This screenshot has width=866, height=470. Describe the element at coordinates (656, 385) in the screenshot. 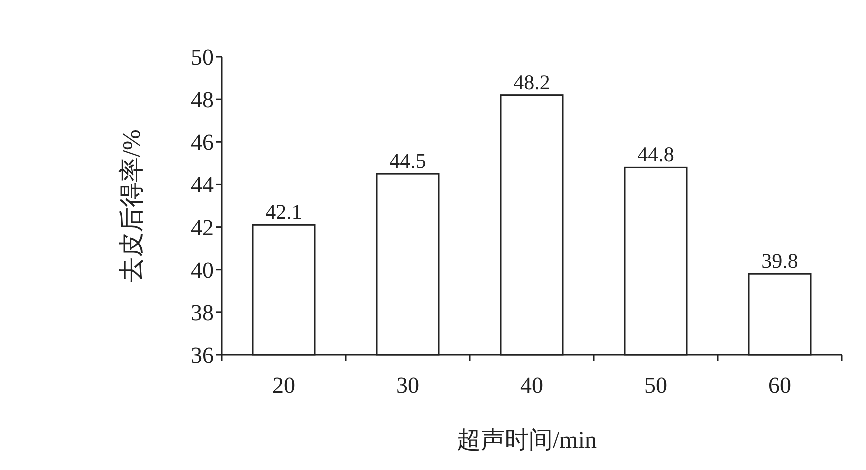

I see `x-tick-label: 50` at that location.